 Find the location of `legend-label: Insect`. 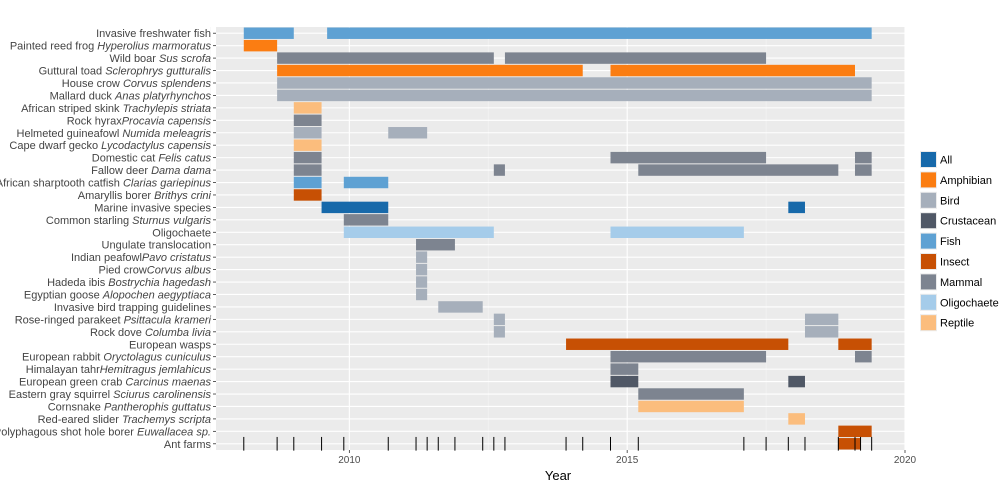

legend-label: Insect is located at coordinates (954, 263).